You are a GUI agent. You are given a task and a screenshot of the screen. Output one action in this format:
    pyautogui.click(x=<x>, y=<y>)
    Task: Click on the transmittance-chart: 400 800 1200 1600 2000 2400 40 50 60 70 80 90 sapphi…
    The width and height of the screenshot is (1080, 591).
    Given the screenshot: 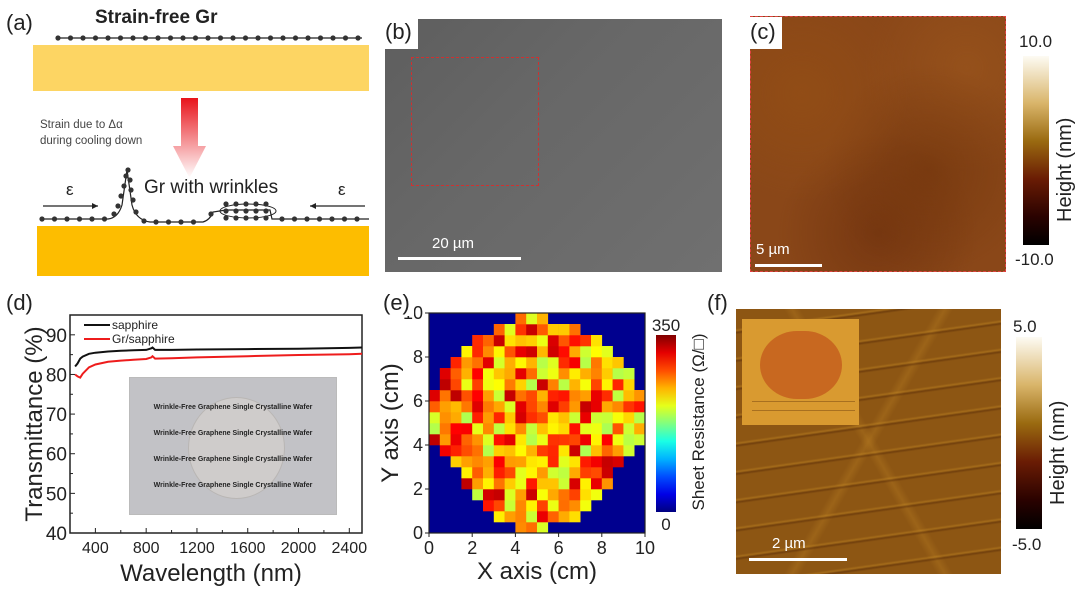 What is the action you would take?
    pyautogui.click(x=194, y=450)
    